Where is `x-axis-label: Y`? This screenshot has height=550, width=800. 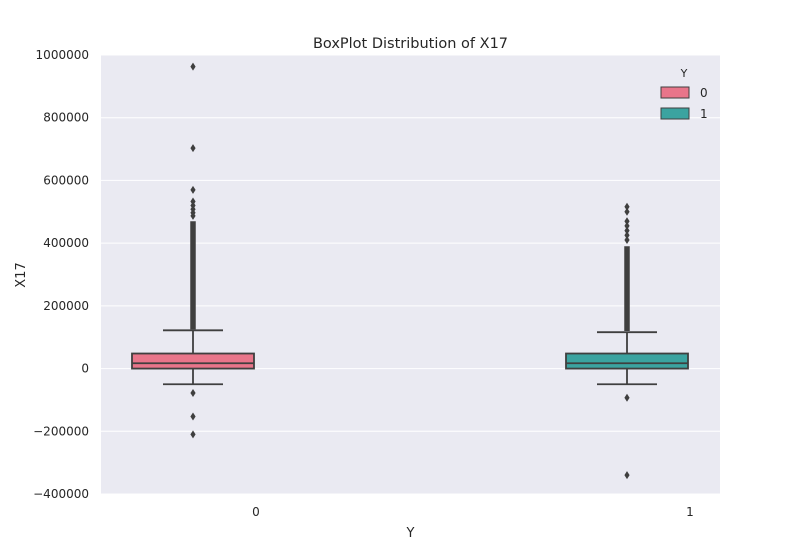 x-axis-label: Y is located at coordinates (410, 533).